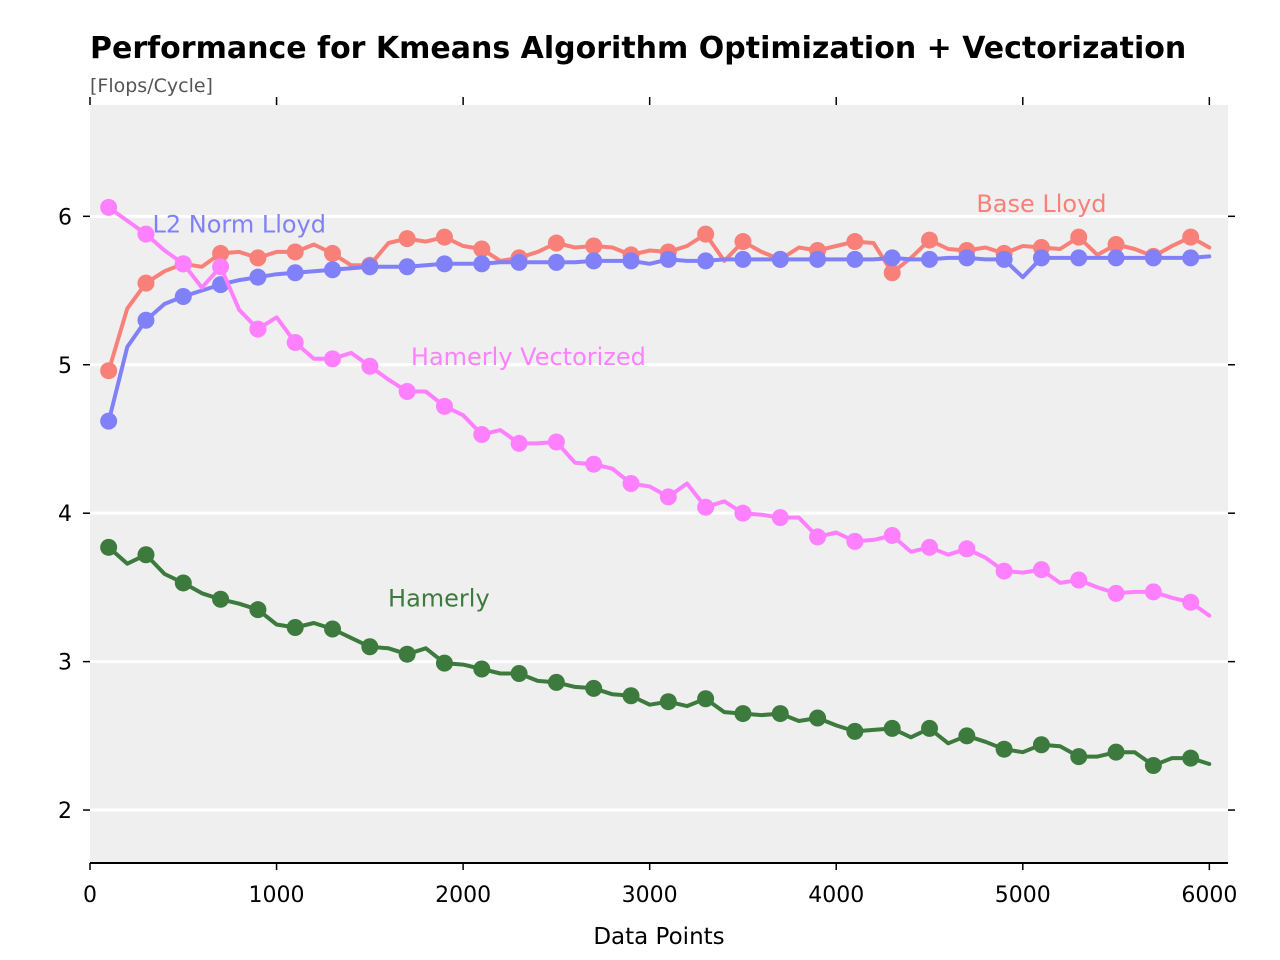 Image resolution: width=1280 pixels, height=960 pixels. What do you see at coordinates (65, 217) in the screenshot?
I see `y-tick-label: 6` at bounding box center [65, 217].